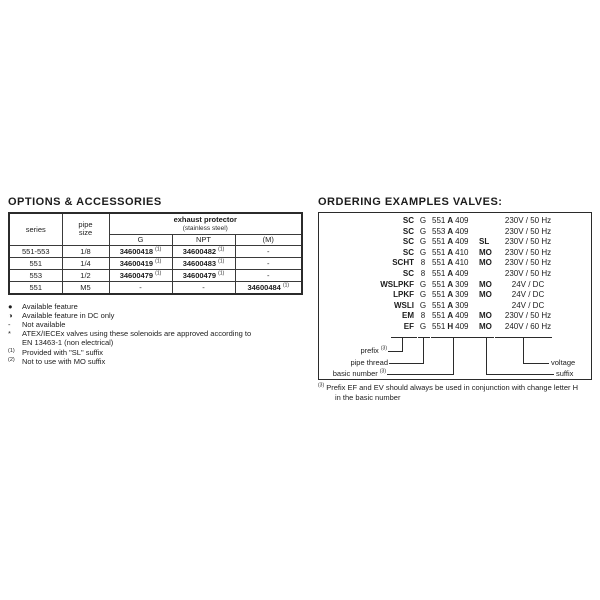  Describe the element at coordinates (484, 242) in the screenshot. I see `example-suffix: SL` at that location.